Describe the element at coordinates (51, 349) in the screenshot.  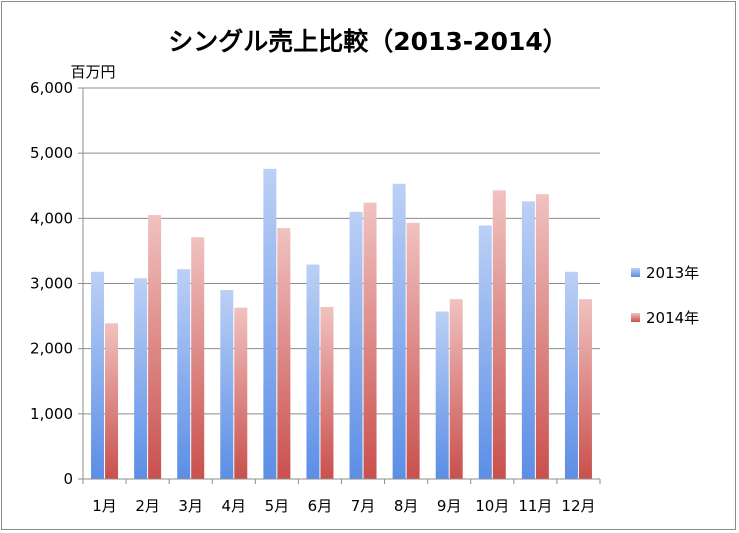
I see `y-tick-label: 2,000` at that location.